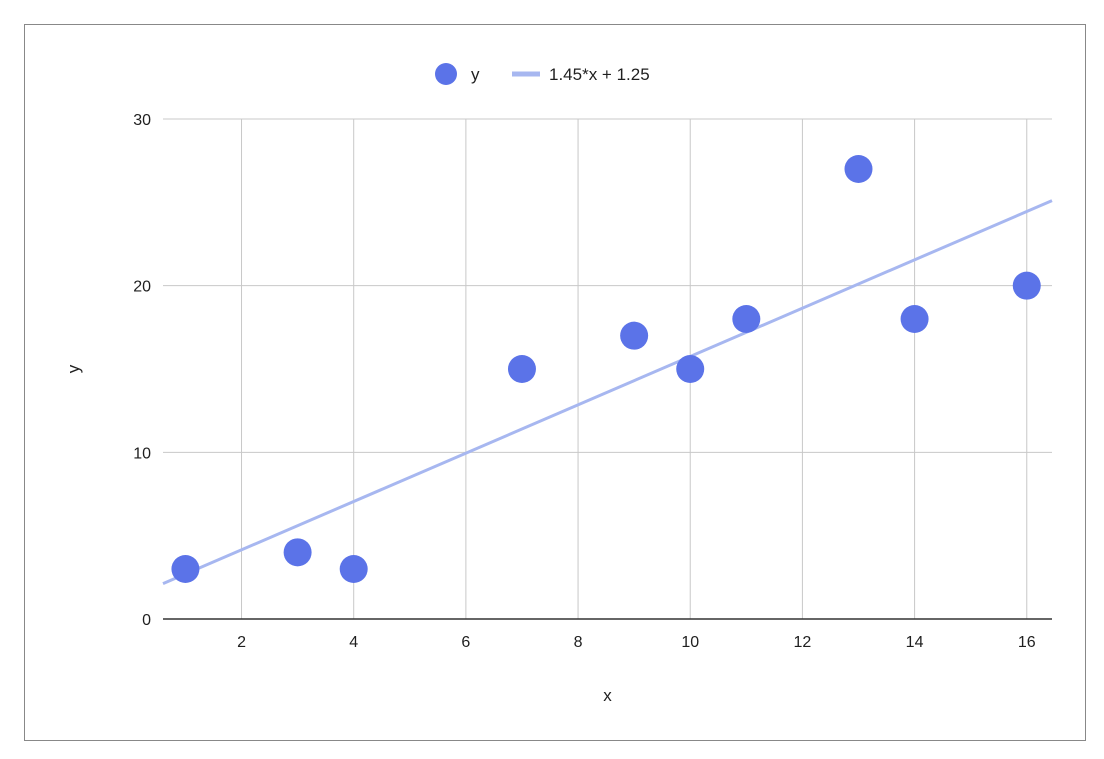 This screenshot has height=759, width=1104. What do you see at coordinates (353, 642) in the screenshot?
I see `x-tick-label: 4` at bounding box center [353, 642].